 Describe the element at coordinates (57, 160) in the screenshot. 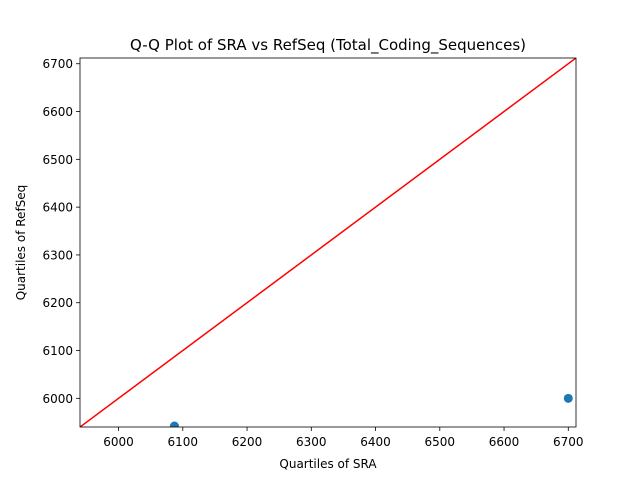

I see `y-tick-label-6500: 6500` at that location.